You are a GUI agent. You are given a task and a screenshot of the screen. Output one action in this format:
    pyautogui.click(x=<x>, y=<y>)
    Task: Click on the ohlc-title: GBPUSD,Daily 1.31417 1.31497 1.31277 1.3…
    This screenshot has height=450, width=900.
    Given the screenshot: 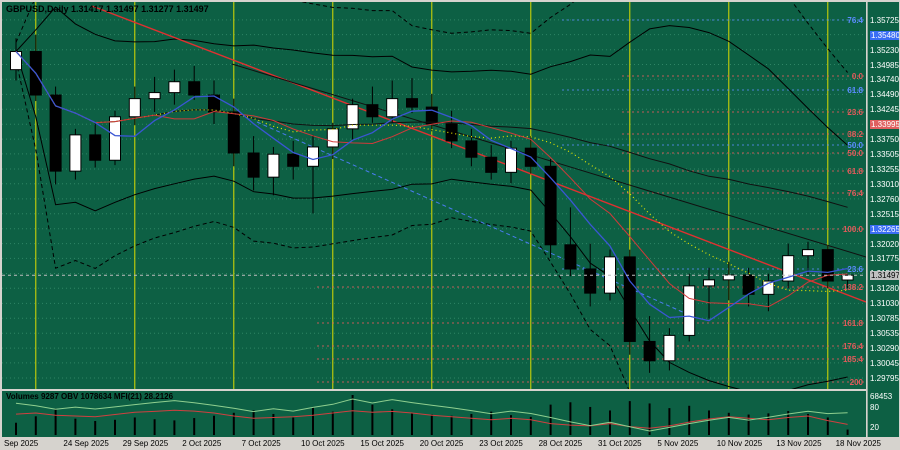 What is the action you would take?
    pyautogui.click(x=107, y=9)
    